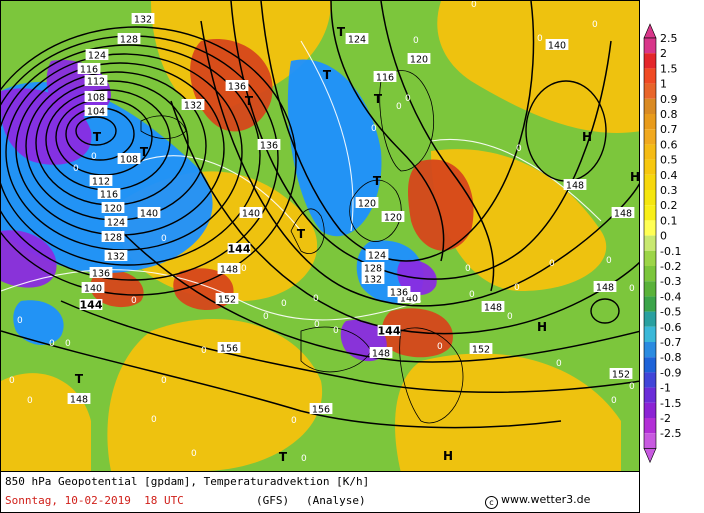  Describe the element at coordinates (109, 195) in the screenshot. I see `contour-label-text: 116` at that location.